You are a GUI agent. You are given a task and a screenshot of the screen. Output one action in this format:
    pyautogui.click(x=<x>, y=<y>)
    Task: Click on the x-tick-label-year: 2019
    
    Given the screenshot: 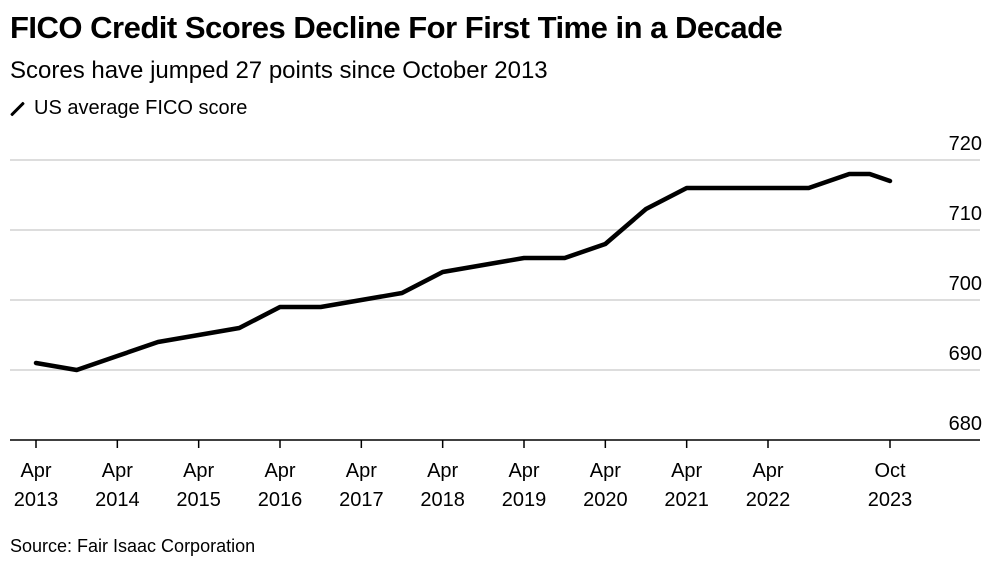 What is the action you would take?
    pyautogui.click(x=524, y=500)
    